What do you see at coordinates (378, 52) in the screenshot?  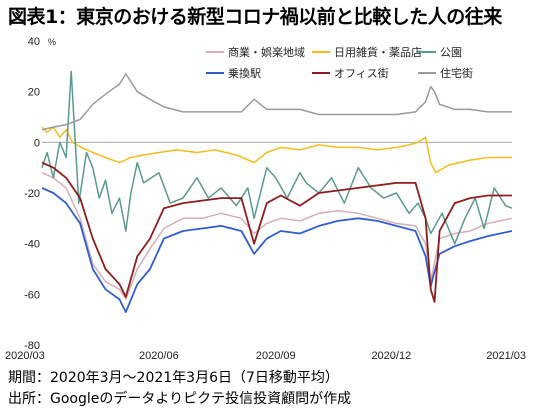 I see `legend-label-1: 日用雑貨・薬品店` at bounding box center [378, 52].